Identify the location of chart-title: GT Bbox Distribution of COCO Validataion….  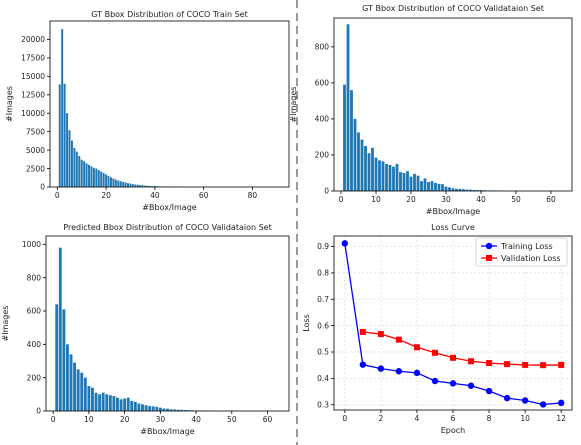
(453, 8).